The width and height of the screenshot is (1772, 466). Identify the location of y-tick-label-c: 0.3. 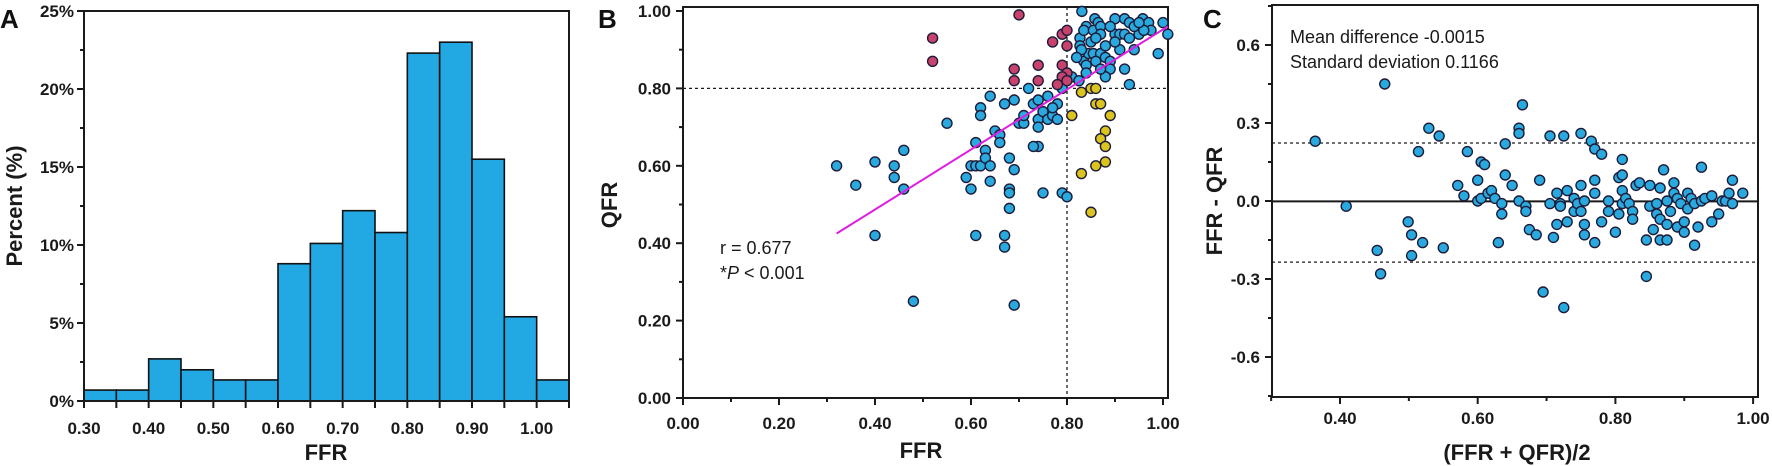
(1248, 123).